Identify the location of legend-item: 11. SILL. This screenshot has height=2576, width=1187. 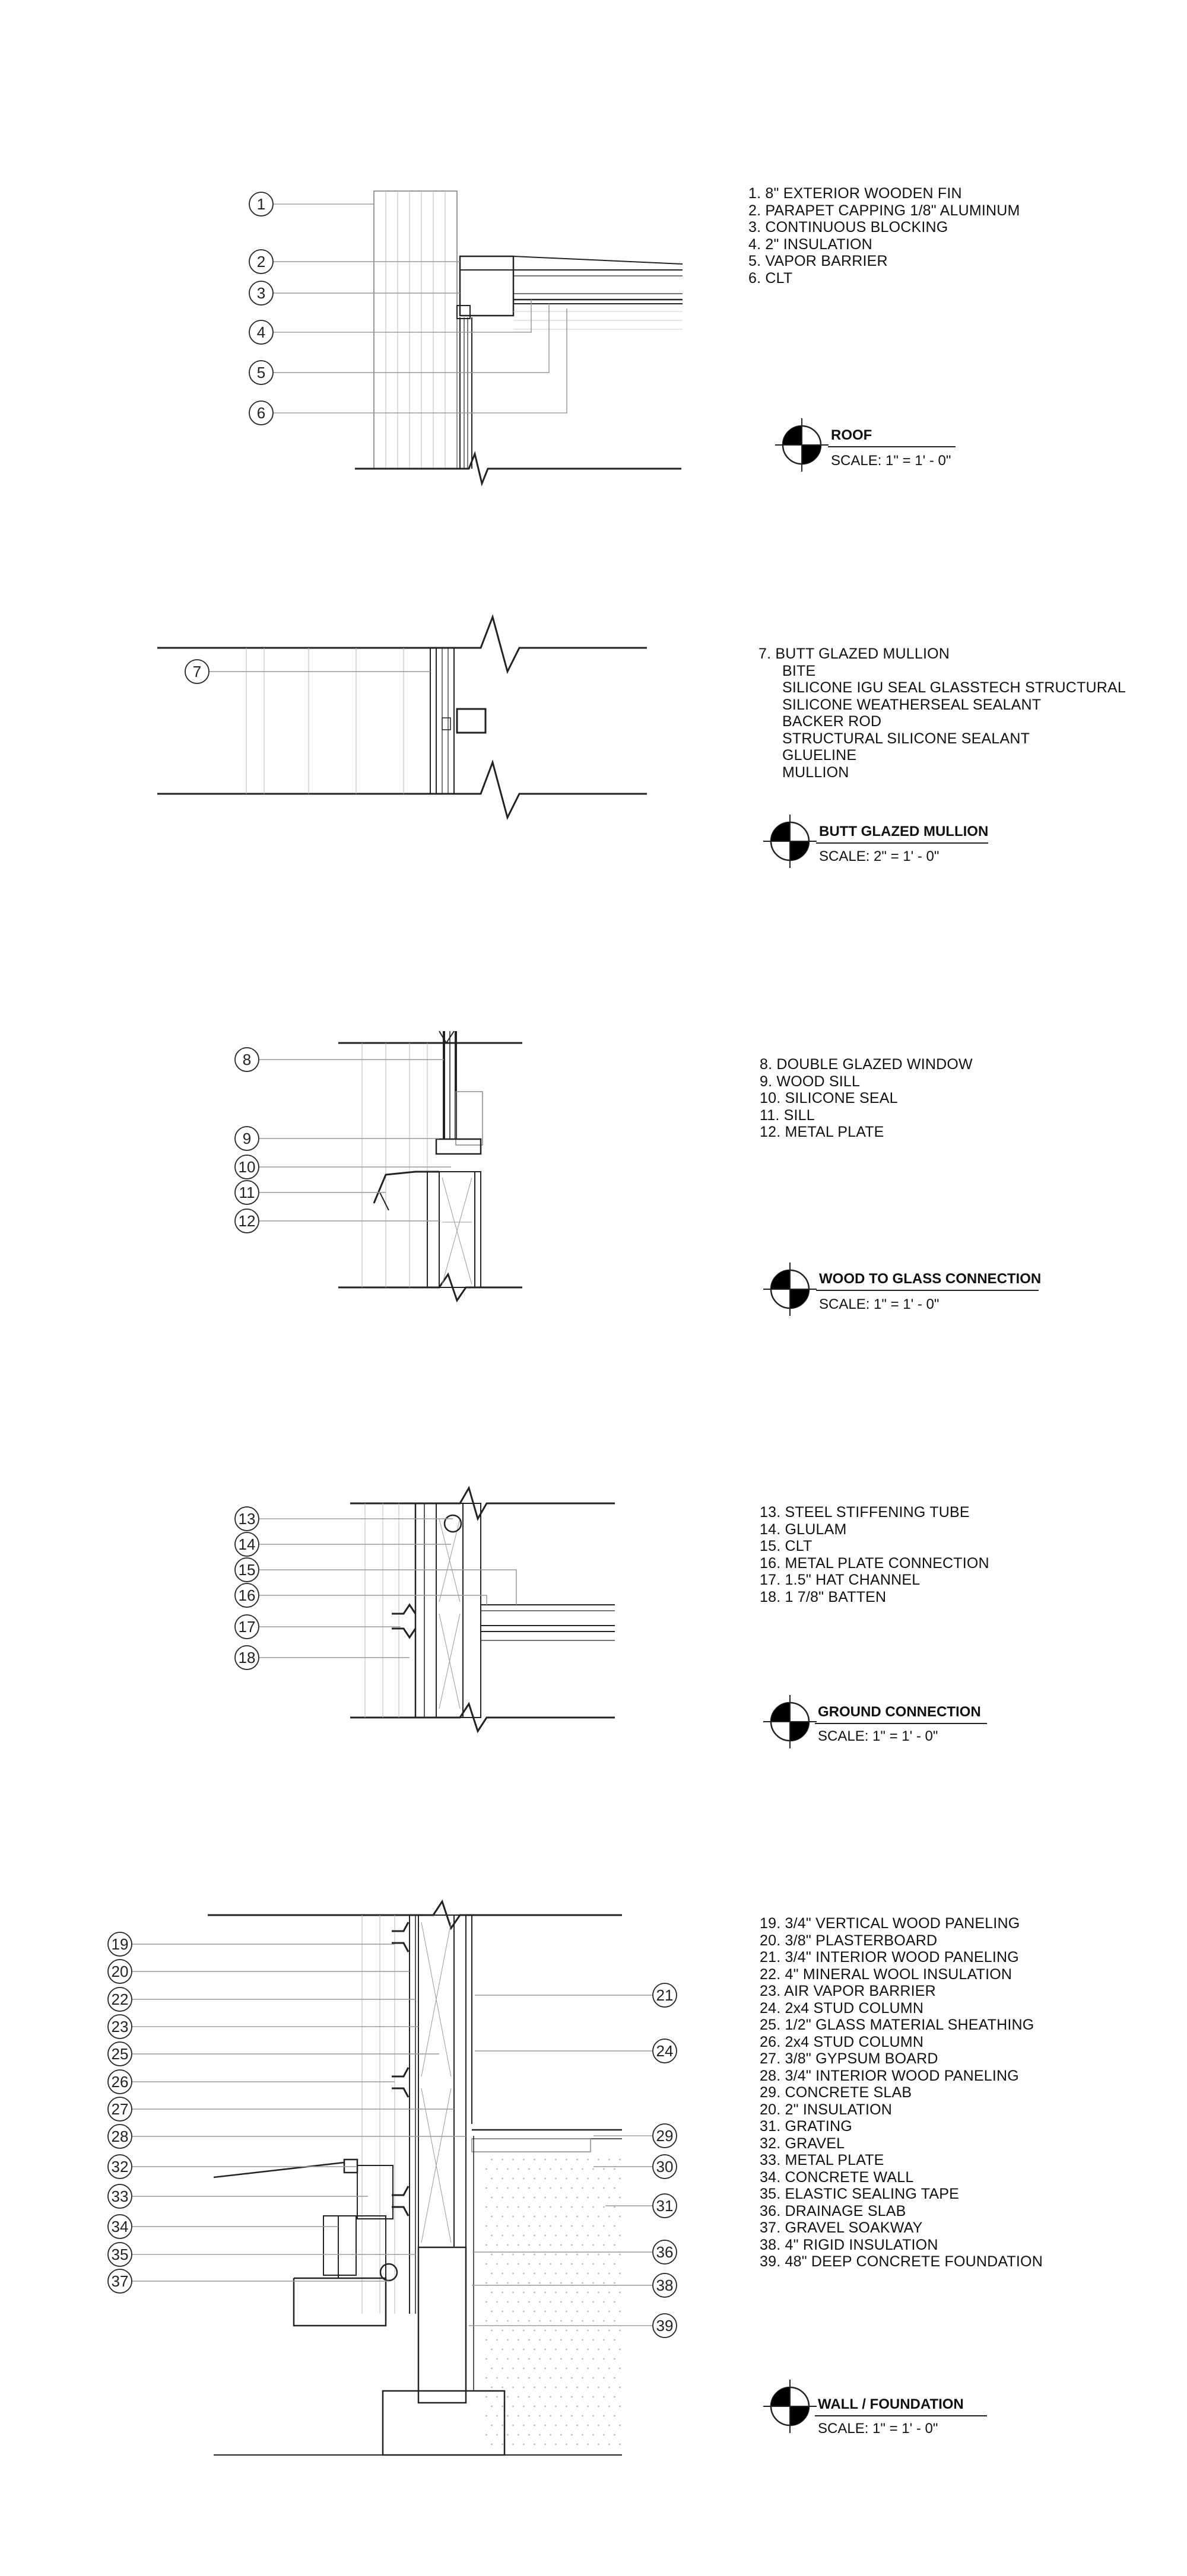
(787, 1115).